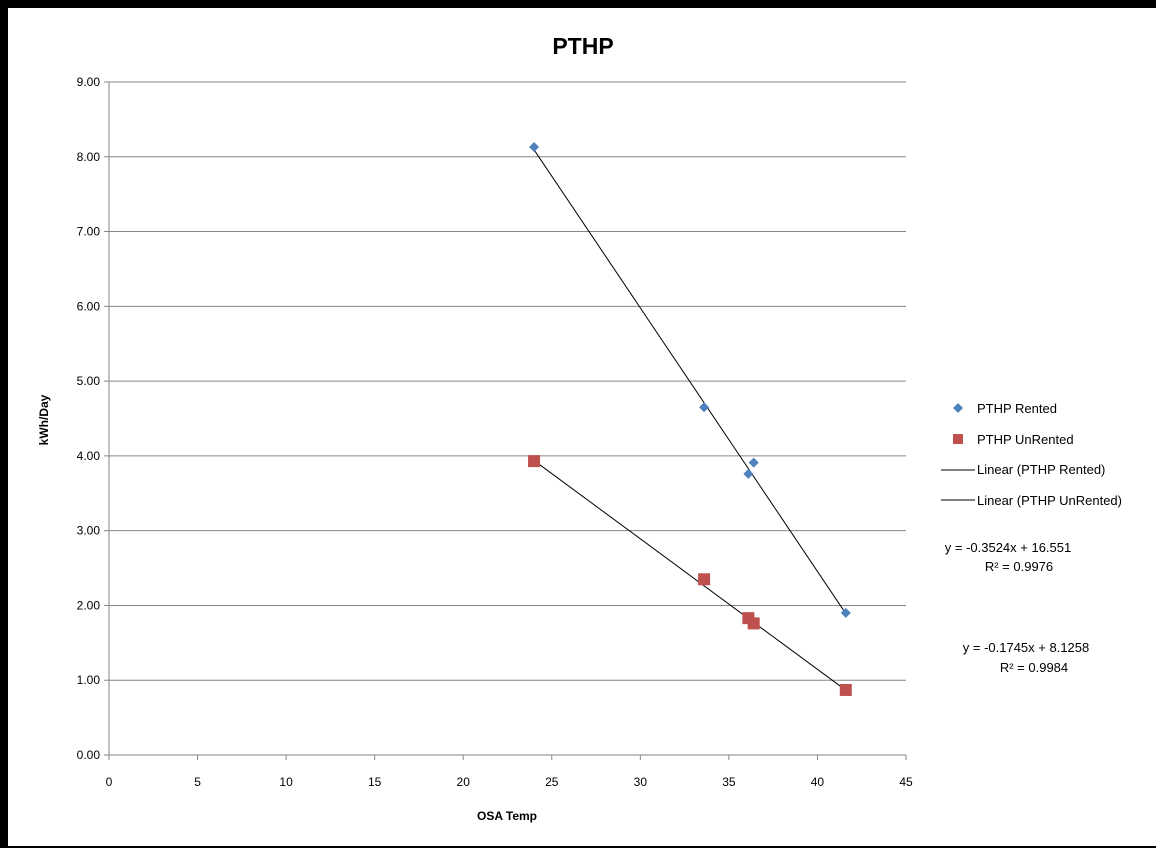 Image resolution: width=1156 pixels, height=848 pixels. I want to click on y-tick-label: 1.00, so click(89, 680).